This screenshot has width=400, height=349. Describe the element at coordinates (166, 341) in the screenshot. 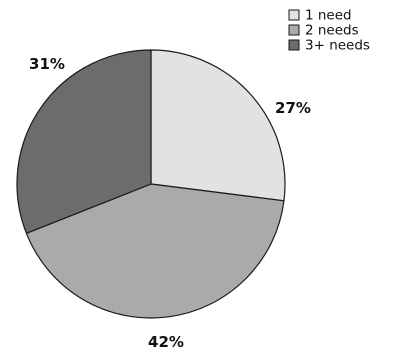

I see `slice-percentage-label-2: 42%` at that location.